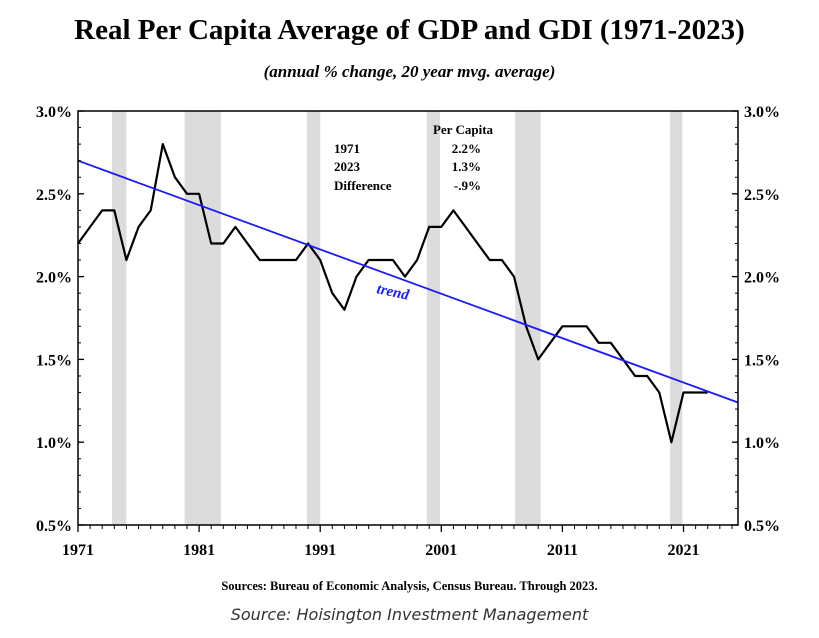 This screenshot has height=638, width=819. What do you see at coordinates (762, 360) in the screenshot?
I see `y-tick-label-right: 1.5%` at bounding box center [762, 360].